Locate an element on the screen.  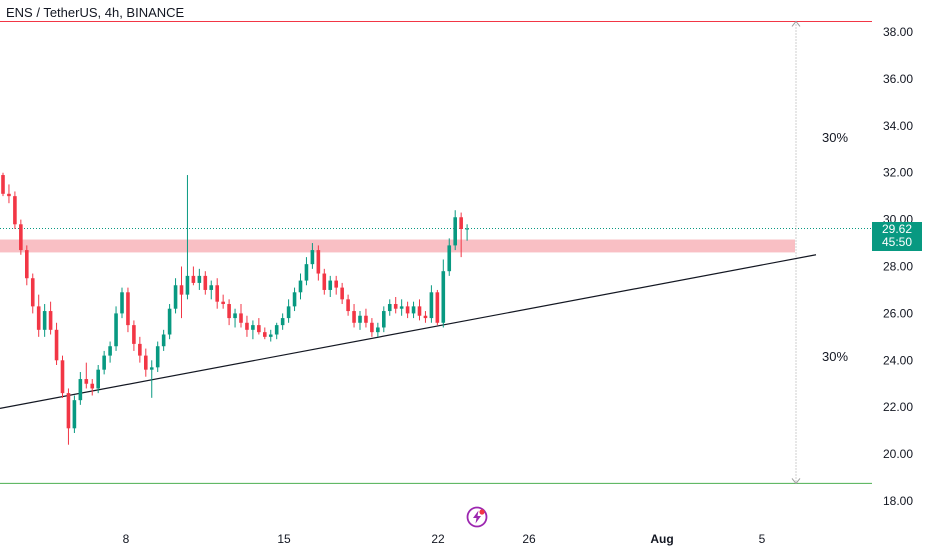
resistance-zone is located at coordinates (397, 246).